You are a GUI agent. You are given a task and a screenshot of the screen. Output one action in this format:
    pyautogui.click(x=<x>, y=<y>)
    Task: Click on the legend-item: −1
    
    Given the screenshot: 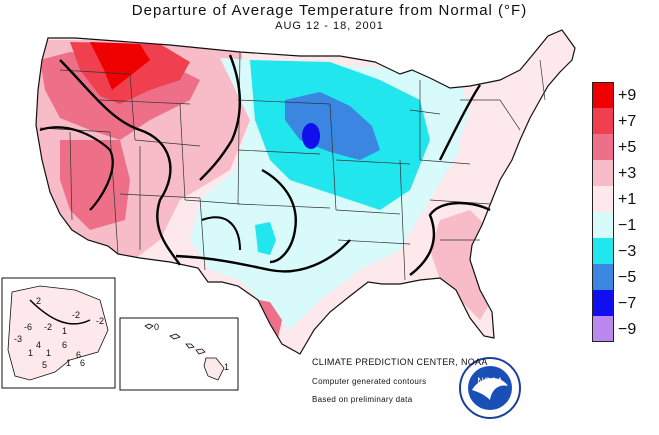 What is the action you would take?
    pyautogui.click(x=622, y=225)
    